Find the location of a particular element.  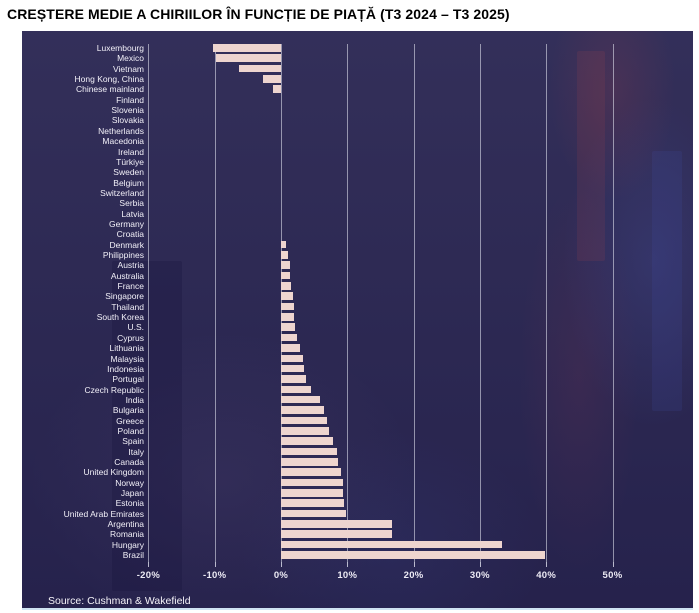

category-label: Greece is located at coordinates (130, 420).